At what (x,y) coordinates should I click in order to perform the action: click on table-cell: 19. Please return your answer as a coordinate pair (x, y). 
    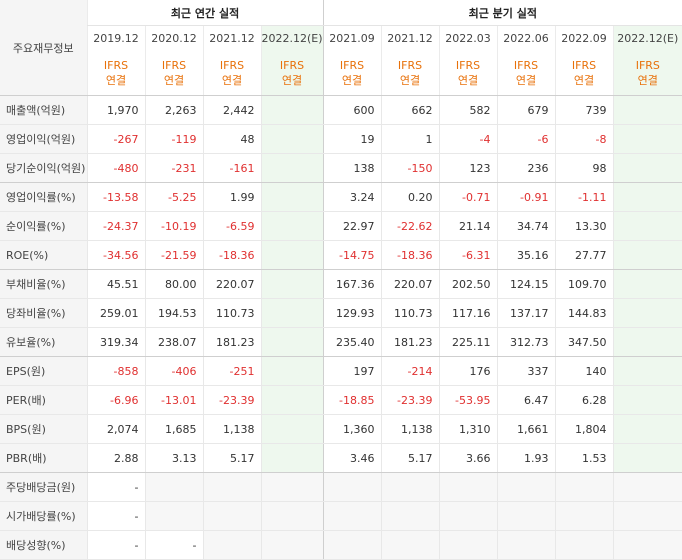
    Looking at the image, I should click on (352, 139).